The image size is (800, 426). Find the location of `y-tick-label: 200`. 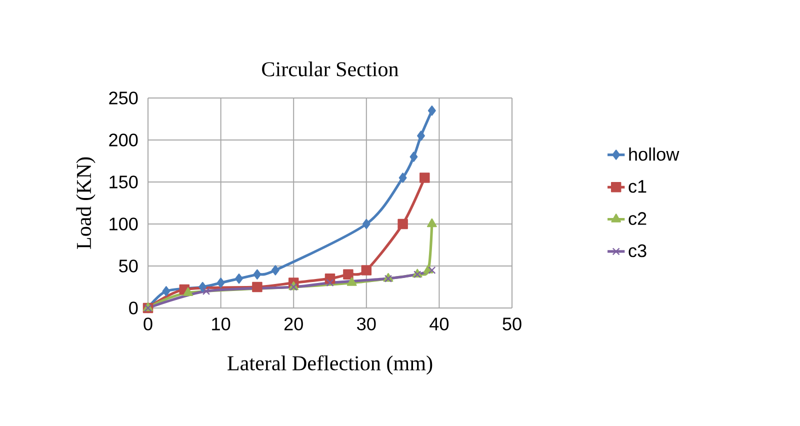

y-tick-label: 200 is located at coordinates (123, 140).